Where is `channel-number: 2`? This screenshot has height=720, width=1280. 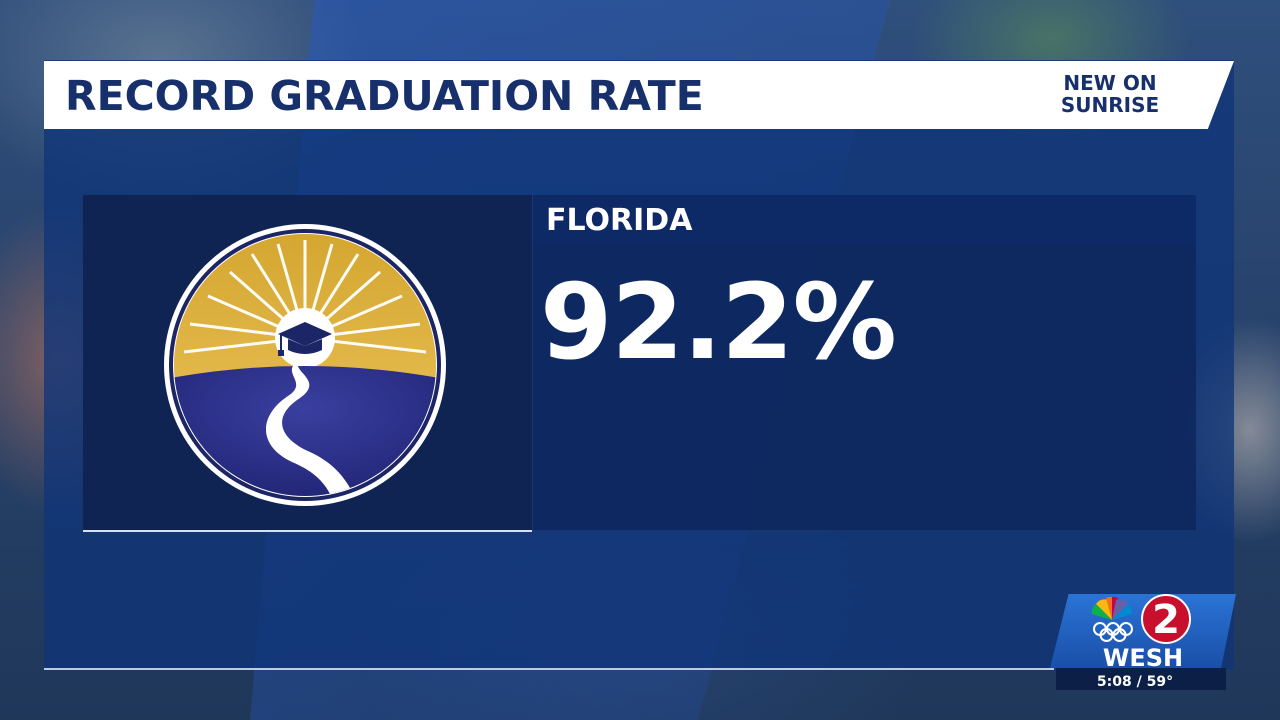
channel-number: 2 is located at coordinates (1166, 620).